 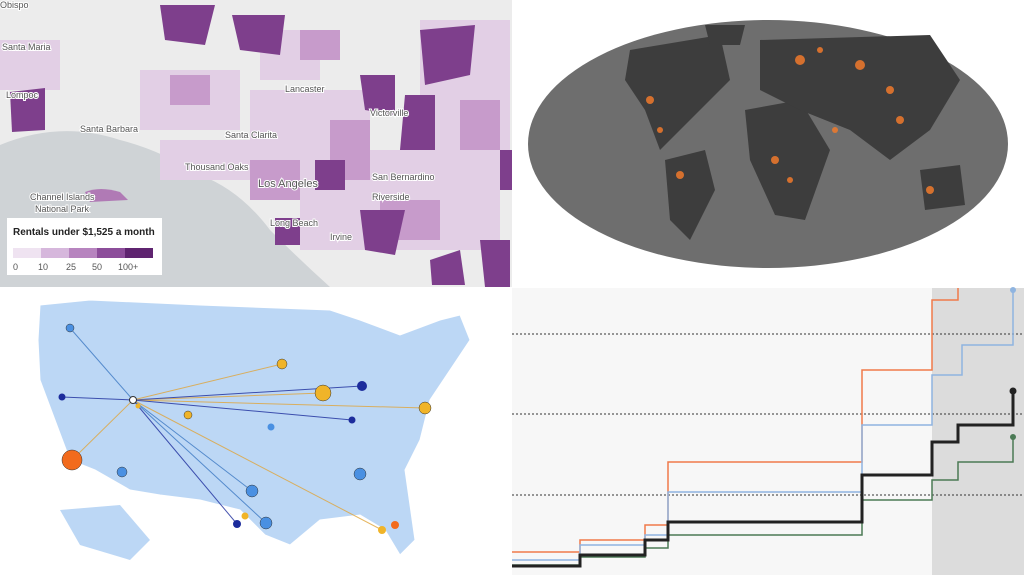 What do you see at coordinates (305, 89) in the screenshot?
I see `place-label: Lancaster` at bounding box center [305, 89].